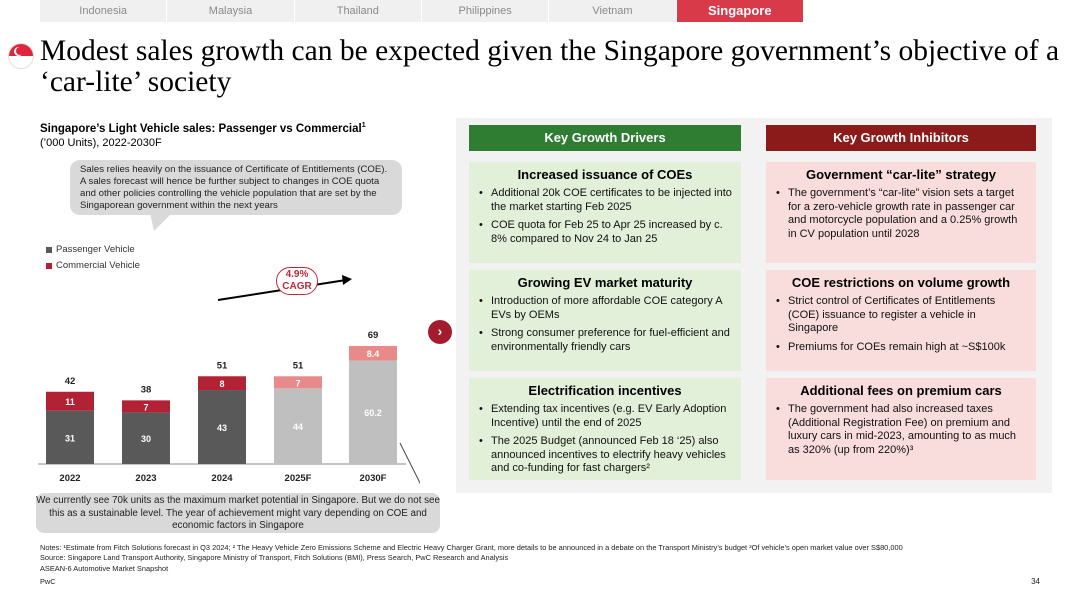 Image resolution: width=1080 pixels, height=607 pixels. I want to click on card-bullet: Premiums for COEs remain high at ~S$100k, so click(901, 348).